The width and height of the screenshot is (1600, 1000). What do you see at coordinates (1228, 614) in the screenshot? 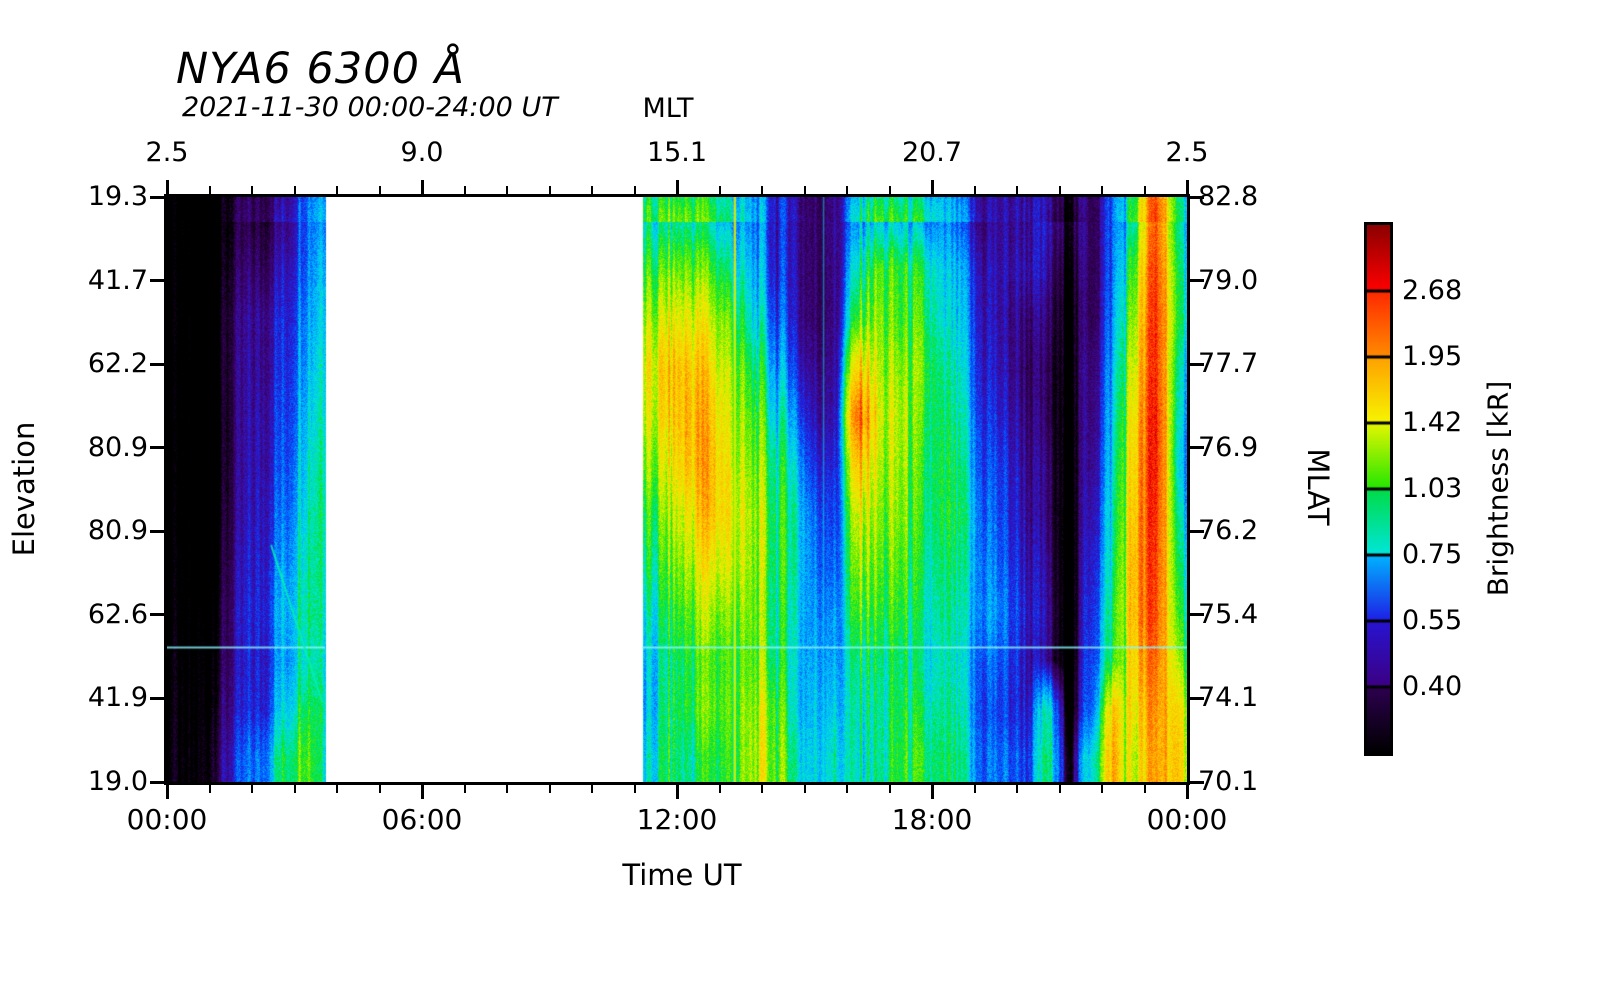
I see `right-tick-label: 75.4` at bounding box center [1228, 614].